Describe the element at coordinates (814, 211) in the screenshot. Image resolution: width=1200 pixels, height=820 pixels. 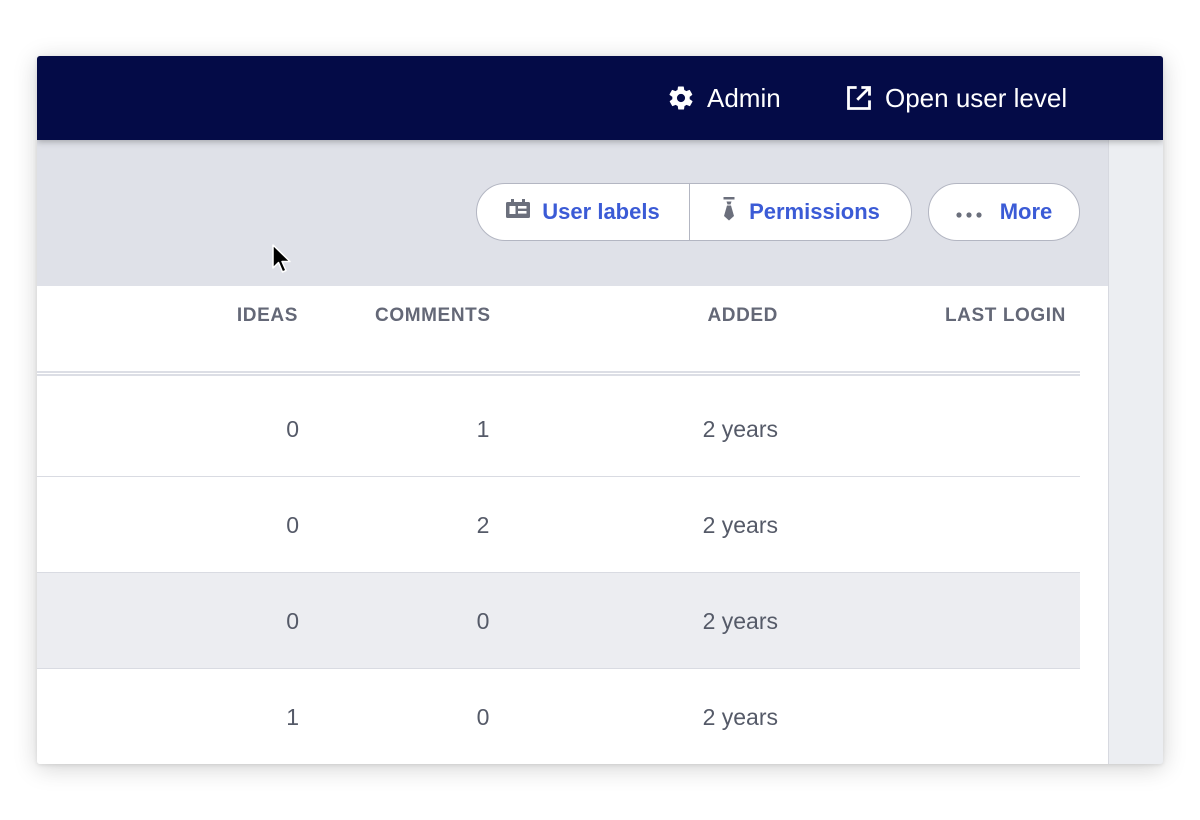
I see `permissions-label: Permissions` at that location.